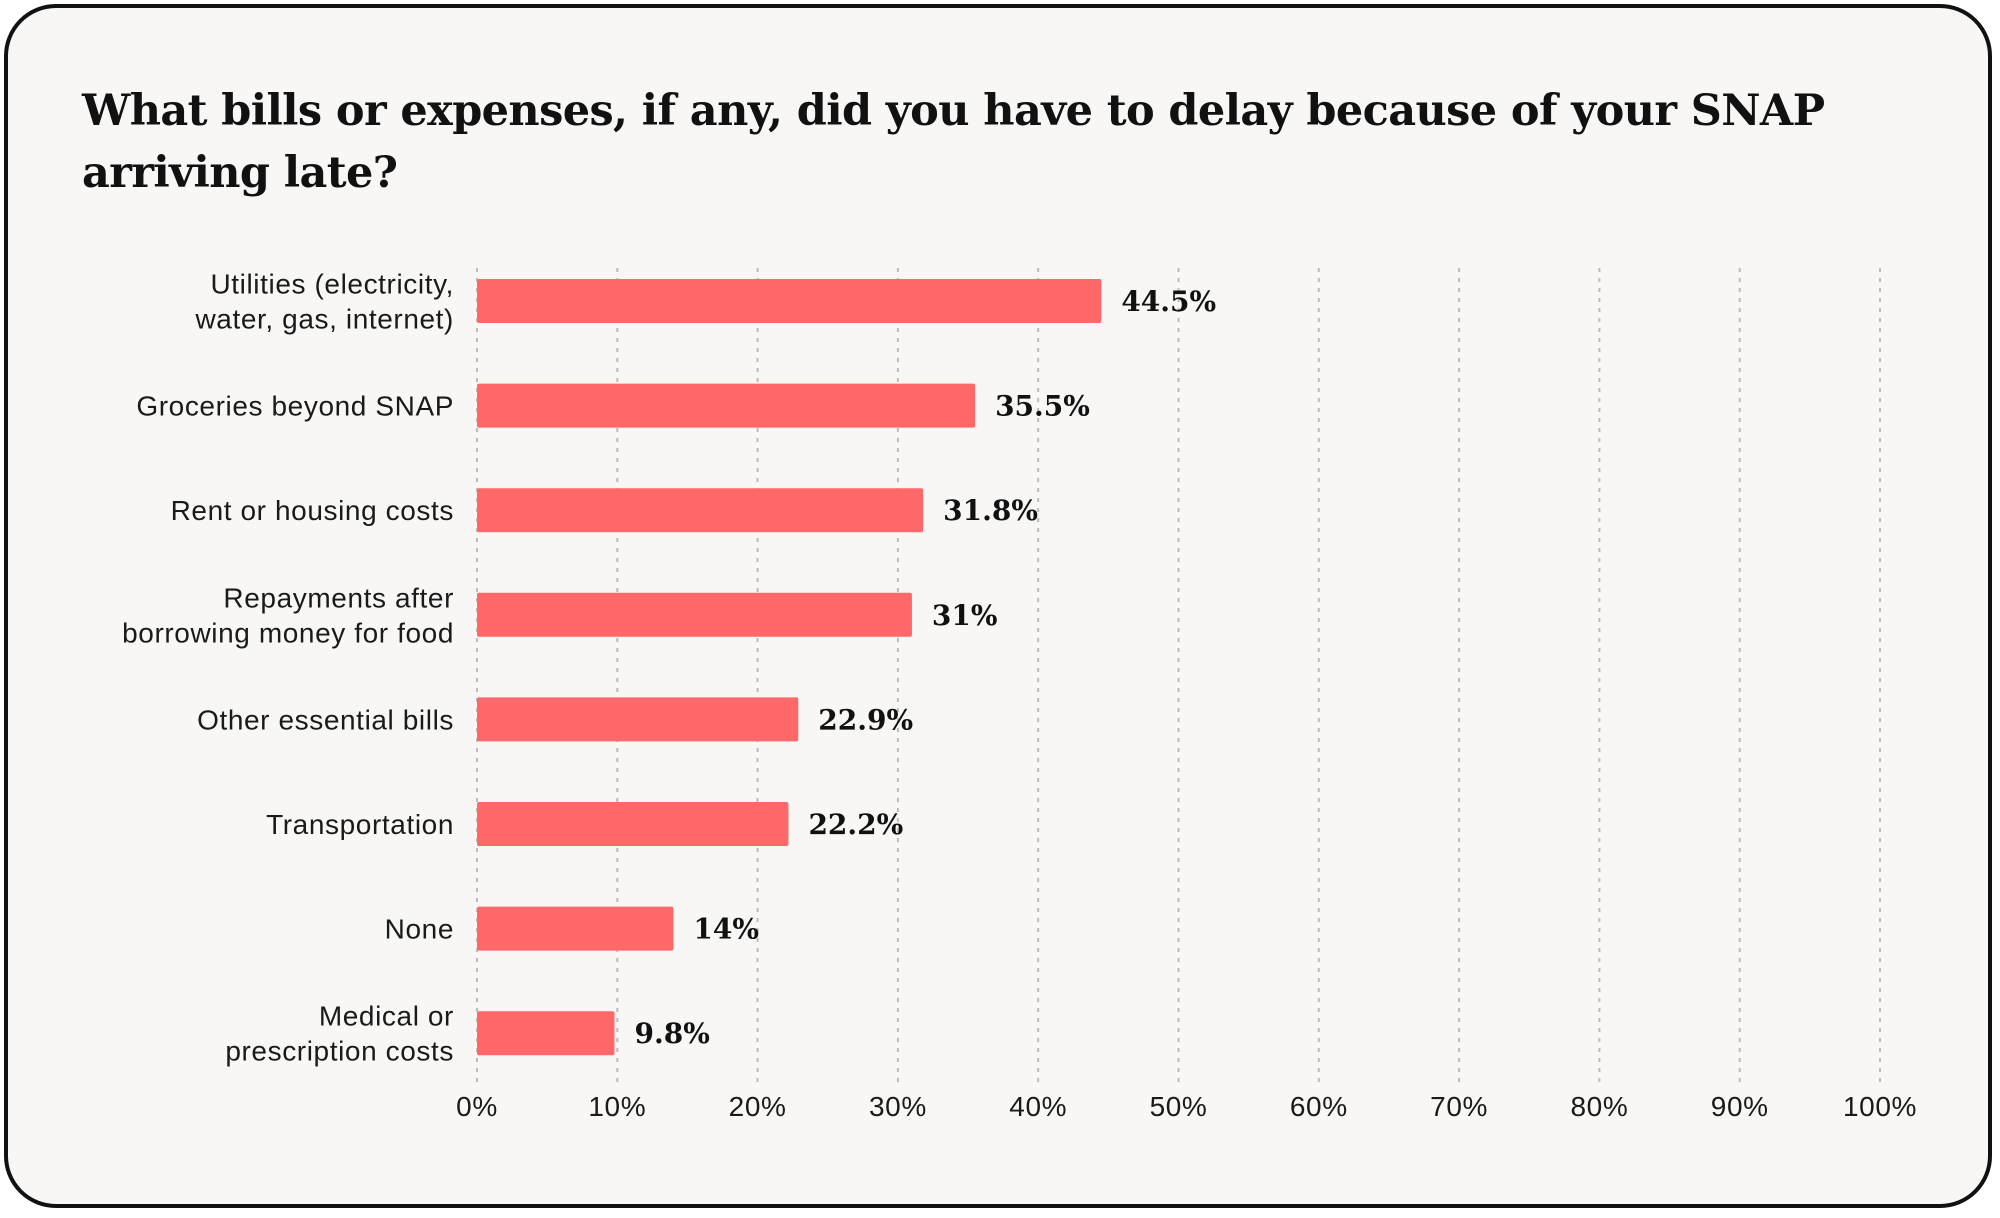  I want to click on category-label: water, gas, internet), so click(324, 319).